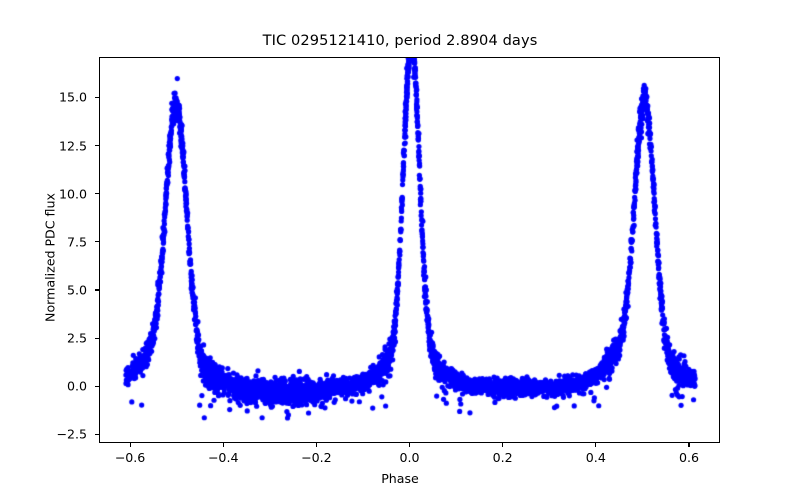 This screenshot has height=500, width=800. I want to click on y-tick-label: −2.5, so click(71, 434).